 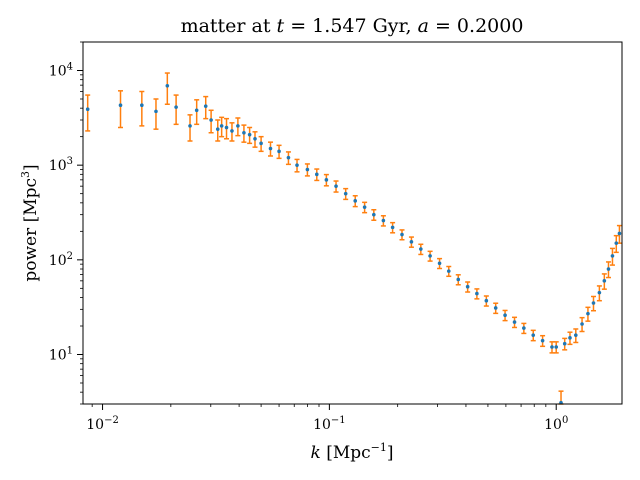 I want to click on y-axis-label: power [Mpc3], so click(x=30, y=222).